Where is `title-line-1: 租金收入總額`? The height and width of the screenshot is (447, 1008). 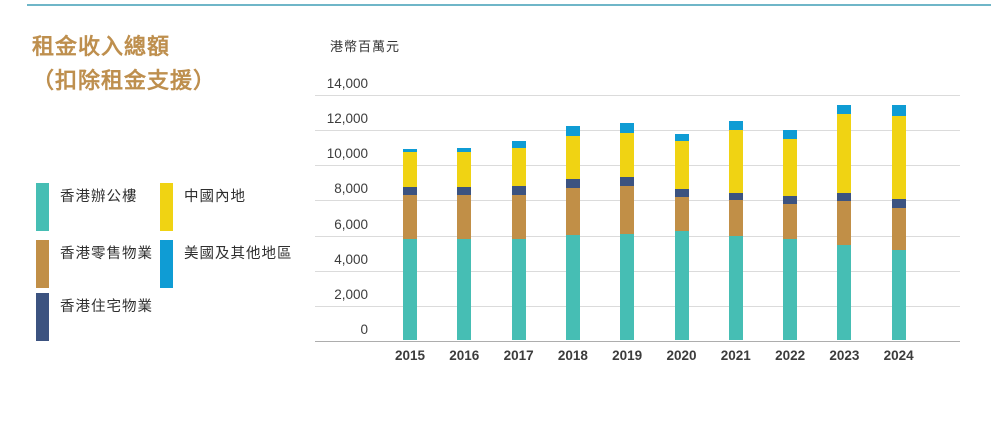 title-line-1: 租金收入總額 is located at coordinates (101, 46).